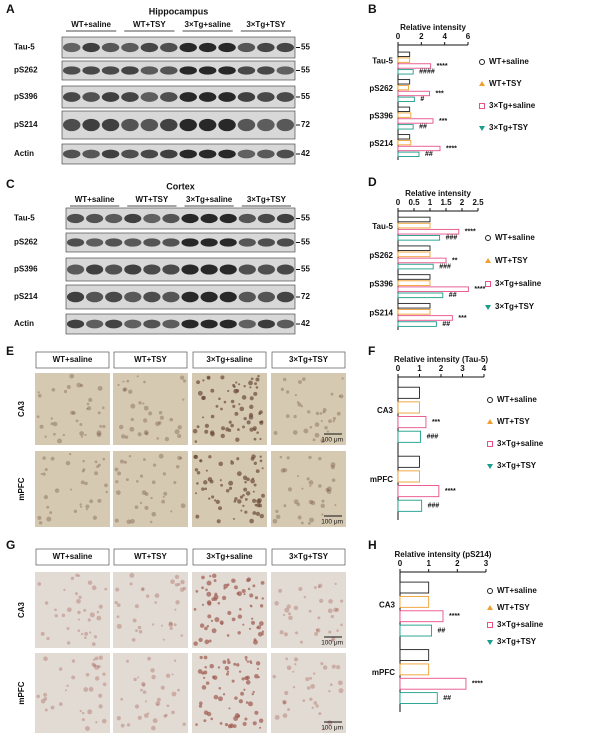  Describe the element at coordinates (441, 359) in the screenshot. I see `chart-title: Relative intensity (Tau-5)` at that location.